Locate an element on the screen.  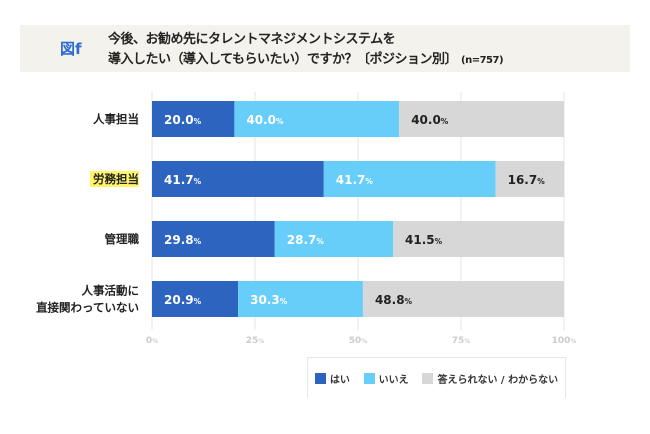
category-label: 直接関わっていない is located at coordinates (87, 308).